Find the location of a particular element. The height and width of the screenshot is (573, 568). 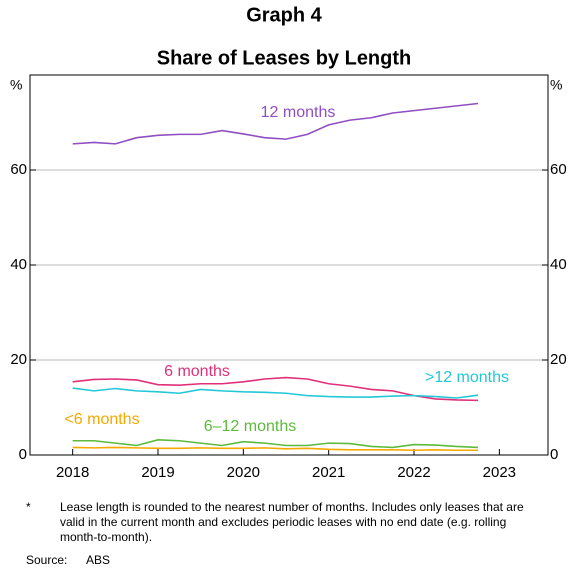

y-tick-label: 60 is located at coordinates (18, 169).